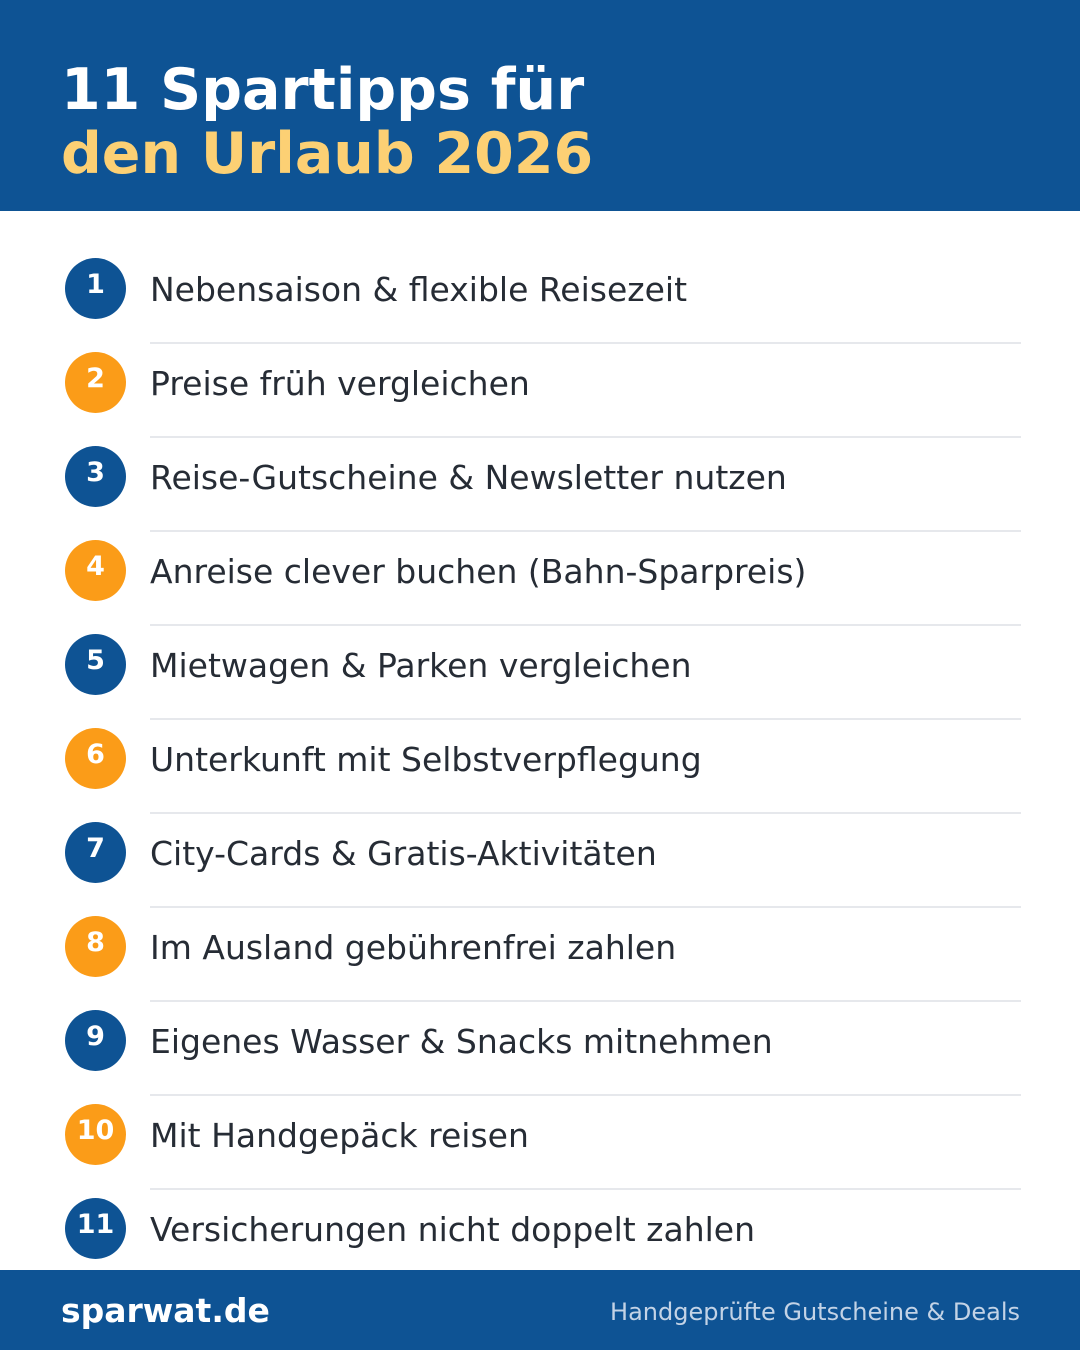 The width and height of the screenshot is (1080, 1350). Describe the element at coordinates (815, 1312) in the screenshot. I see `footer-tagline: Handgeprüfte Gutscheine & Deals` at that location.